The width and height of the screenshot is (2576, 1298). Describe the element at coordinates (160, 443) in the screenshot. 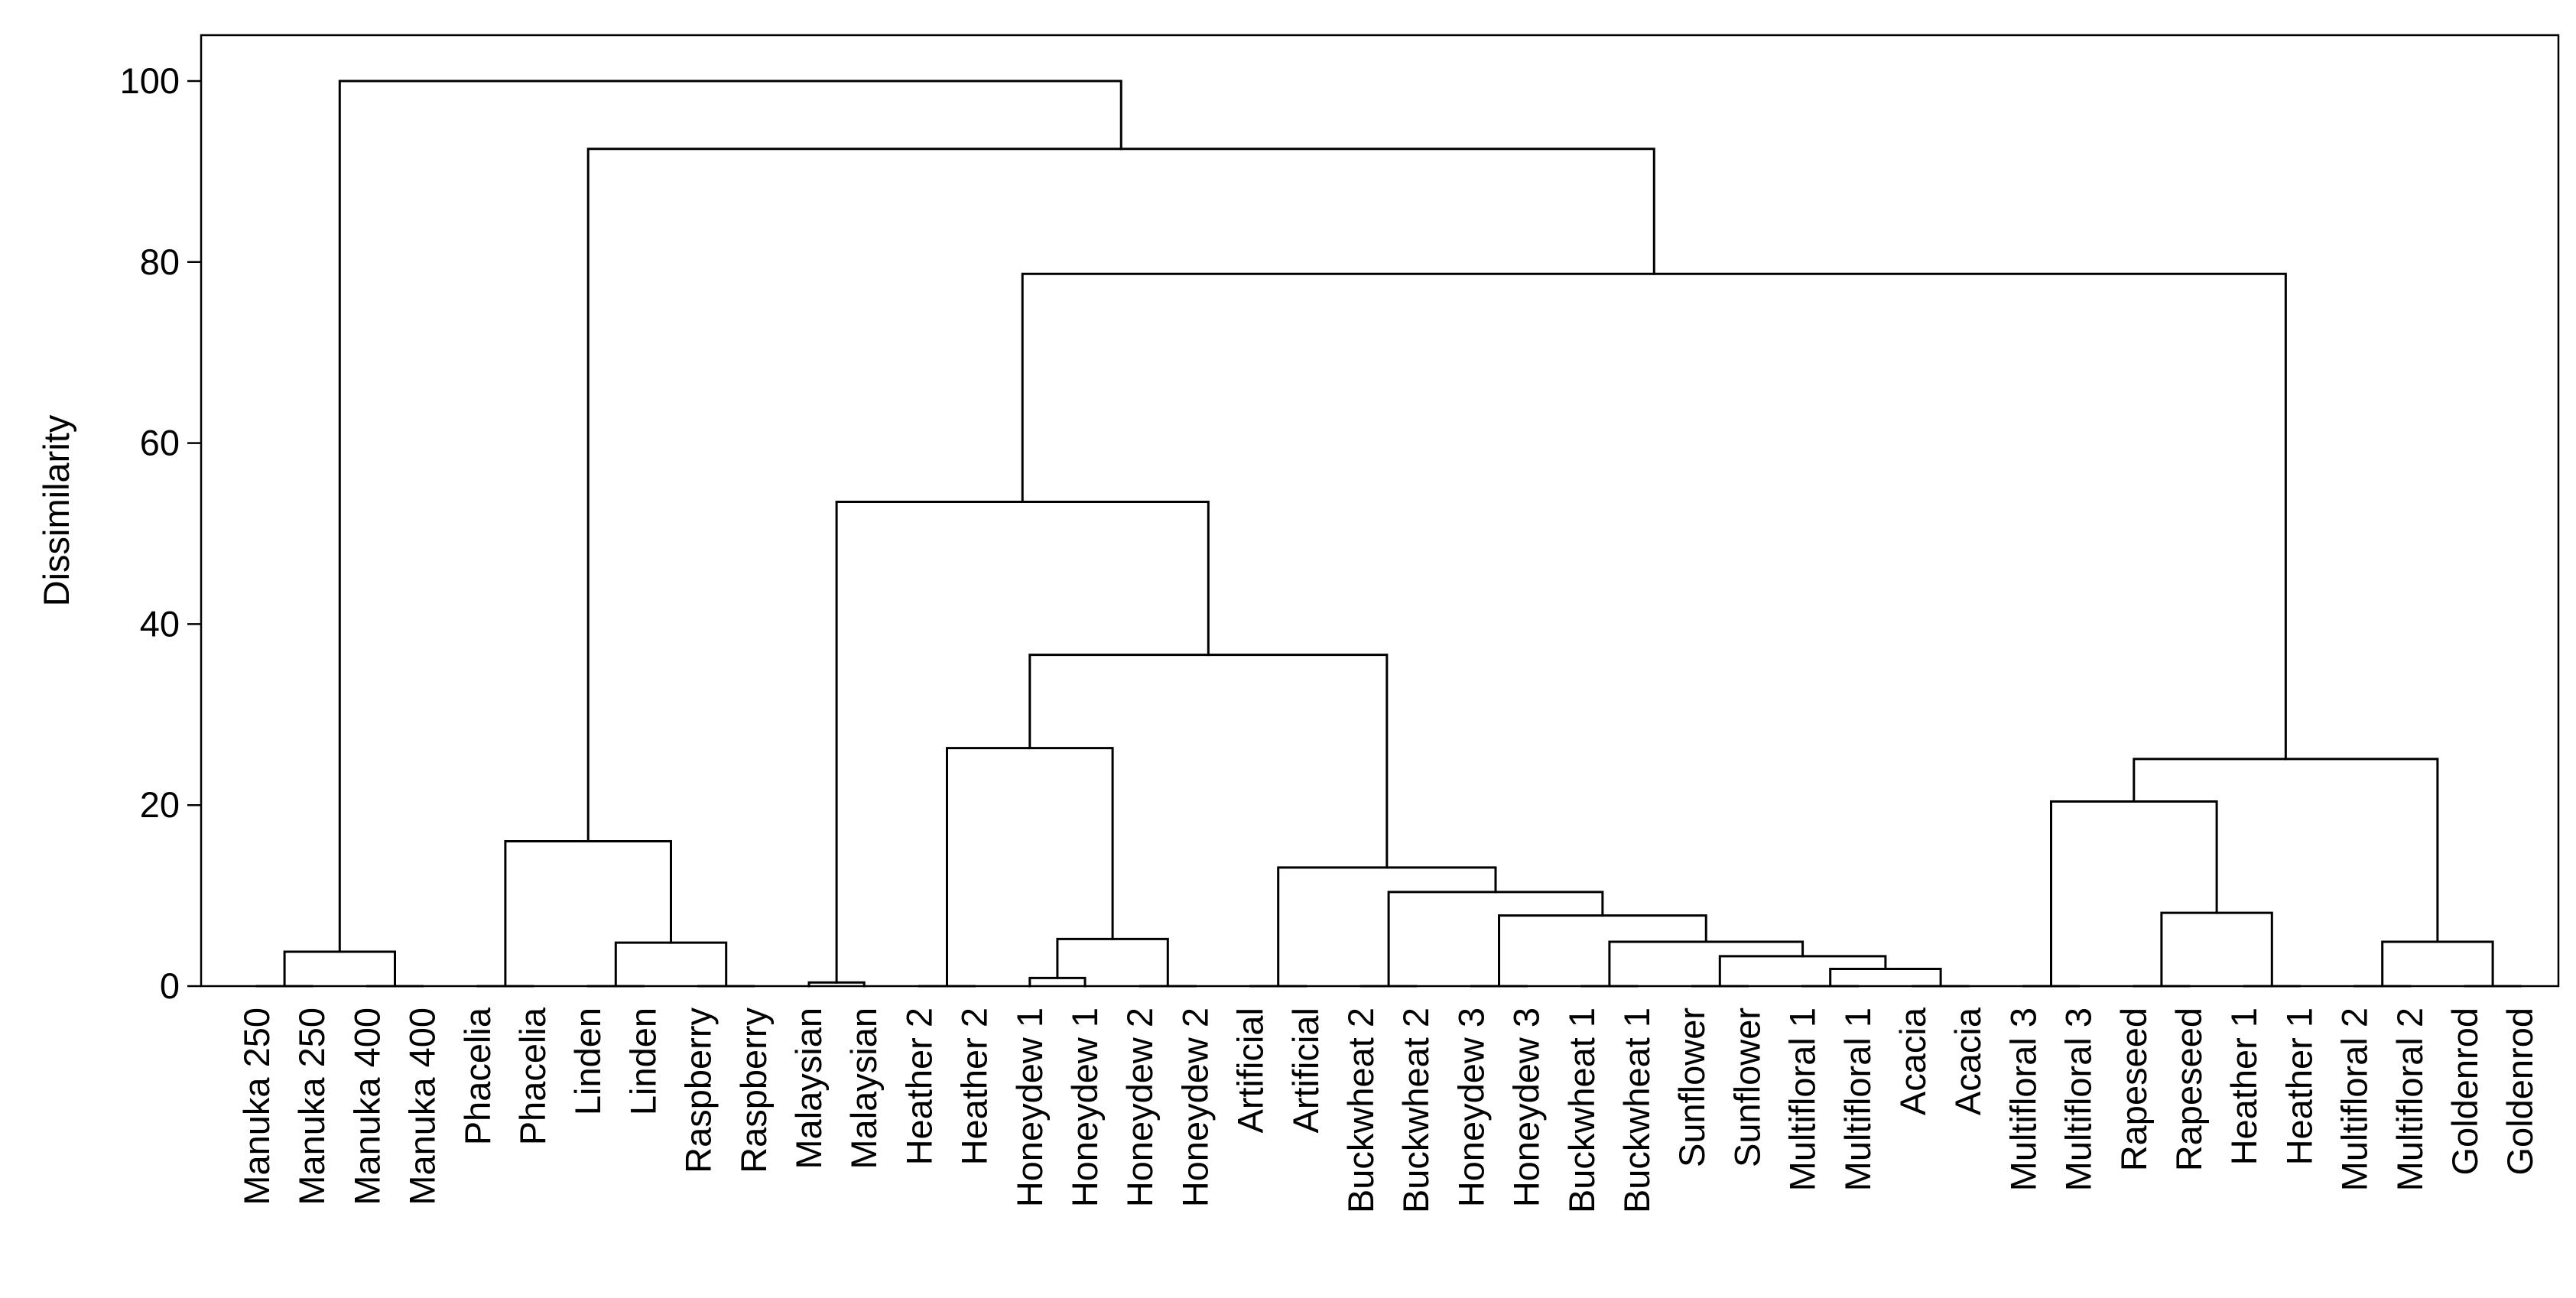

I see `y-tick-label: 60` at that location.